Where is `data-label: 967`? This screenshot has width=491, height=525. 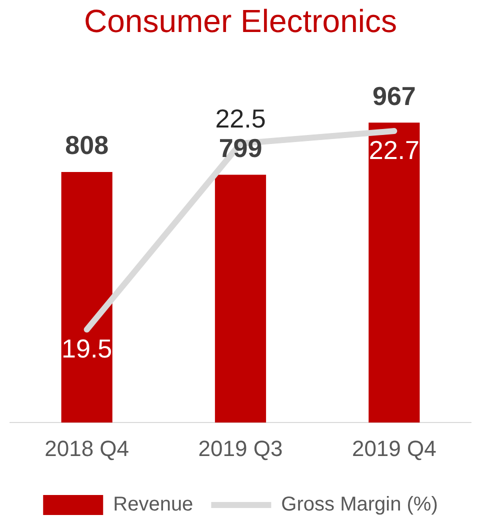
data-label: 967 is located at coordinates (394, 95).